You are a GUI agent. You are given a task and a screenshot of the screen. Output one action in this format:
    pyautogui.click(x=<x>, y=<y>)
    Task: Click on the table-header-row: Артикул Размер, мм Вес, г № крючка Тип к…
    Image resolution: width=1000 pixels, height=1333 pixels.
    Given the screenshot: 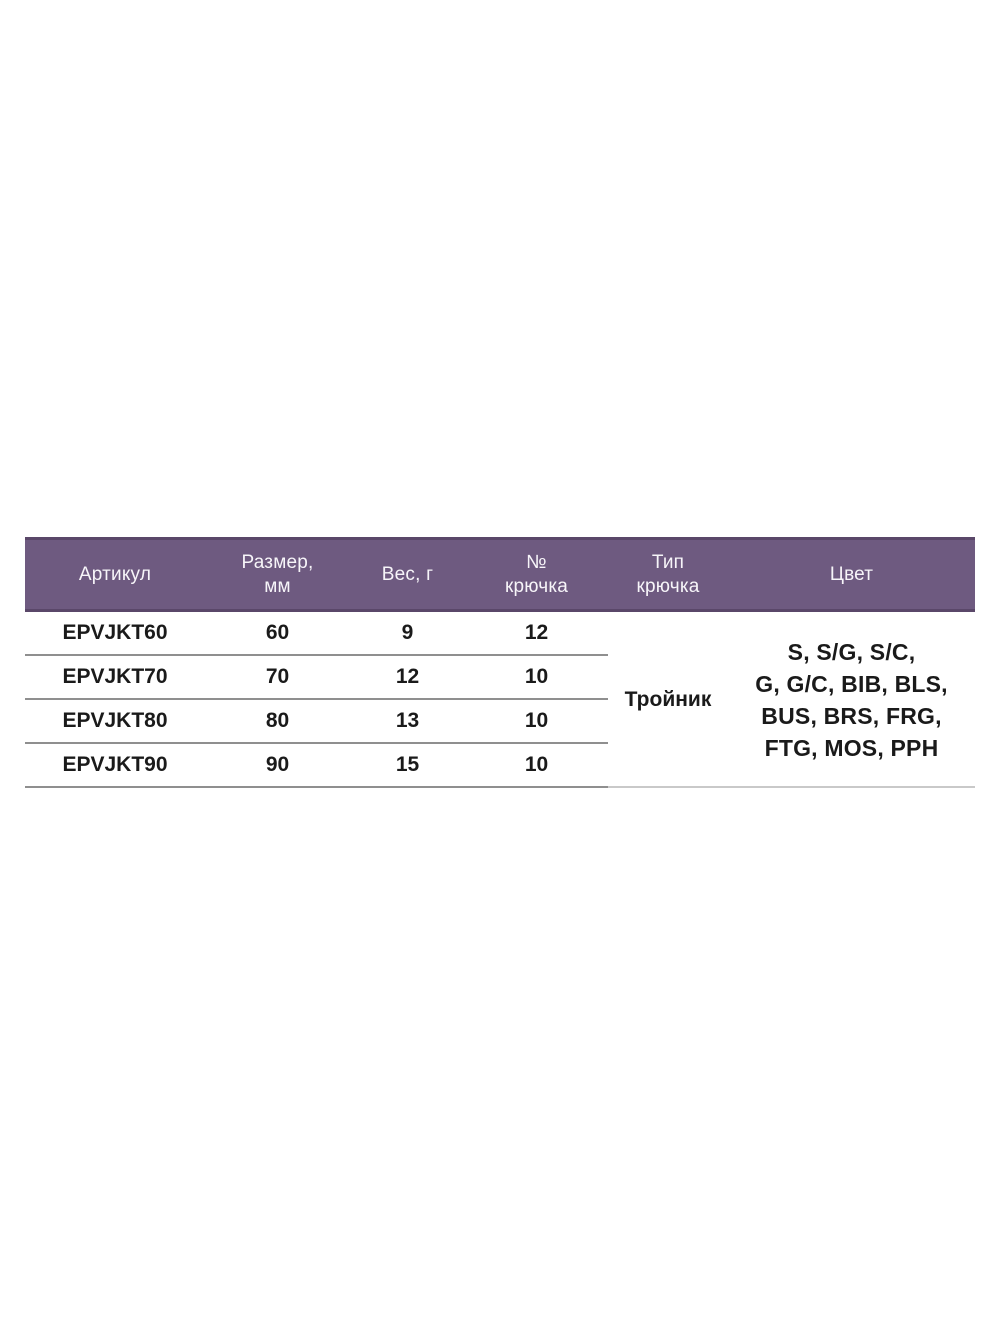 What is the action you would take?
    pyautogui.click(x=500, y=574)
    